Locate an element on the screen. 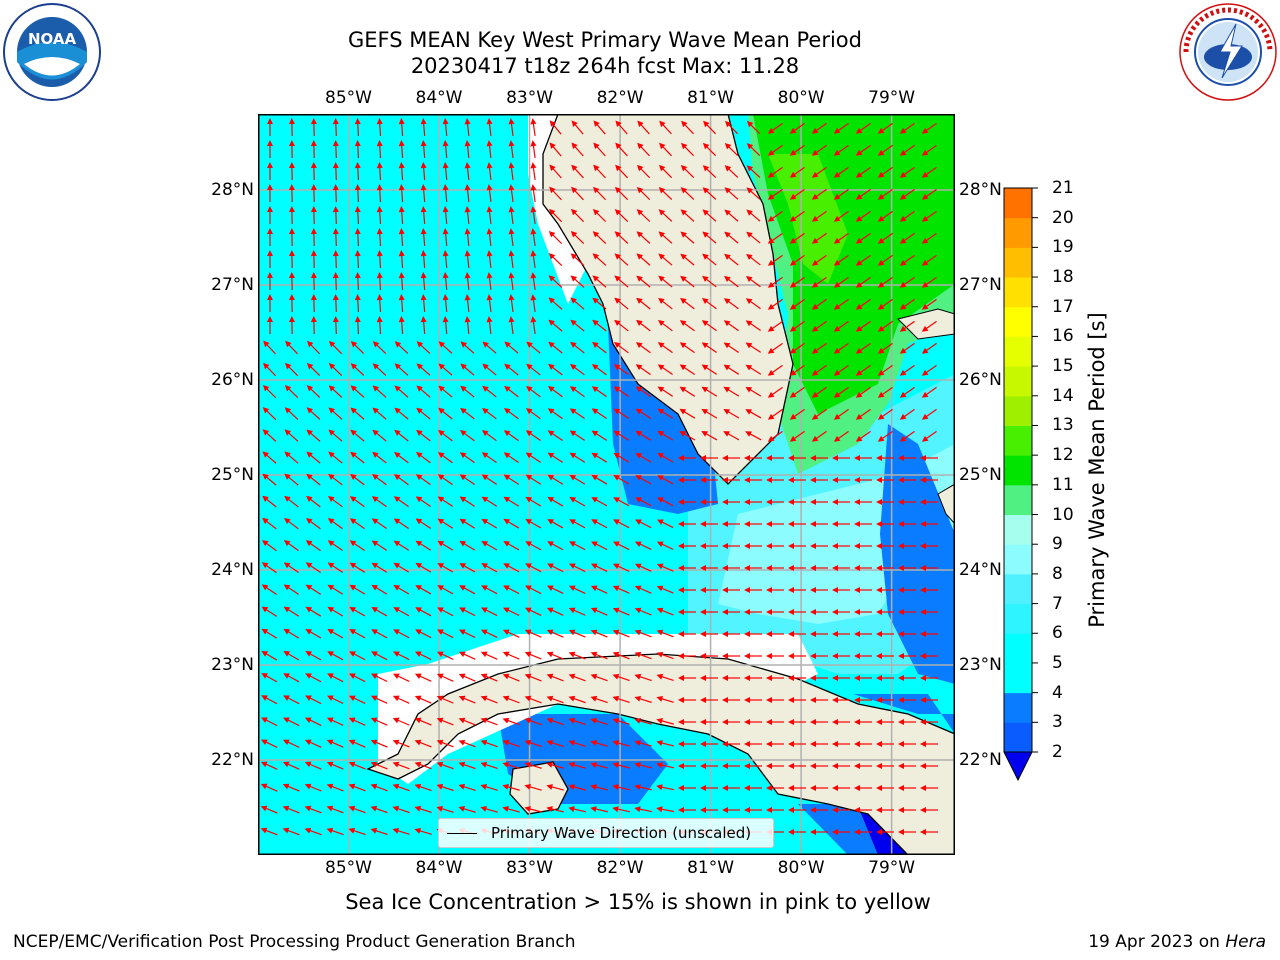 This screenshot has height=960, width=1280. lon-label-top: 81°W is located at coordinates (711, 98).